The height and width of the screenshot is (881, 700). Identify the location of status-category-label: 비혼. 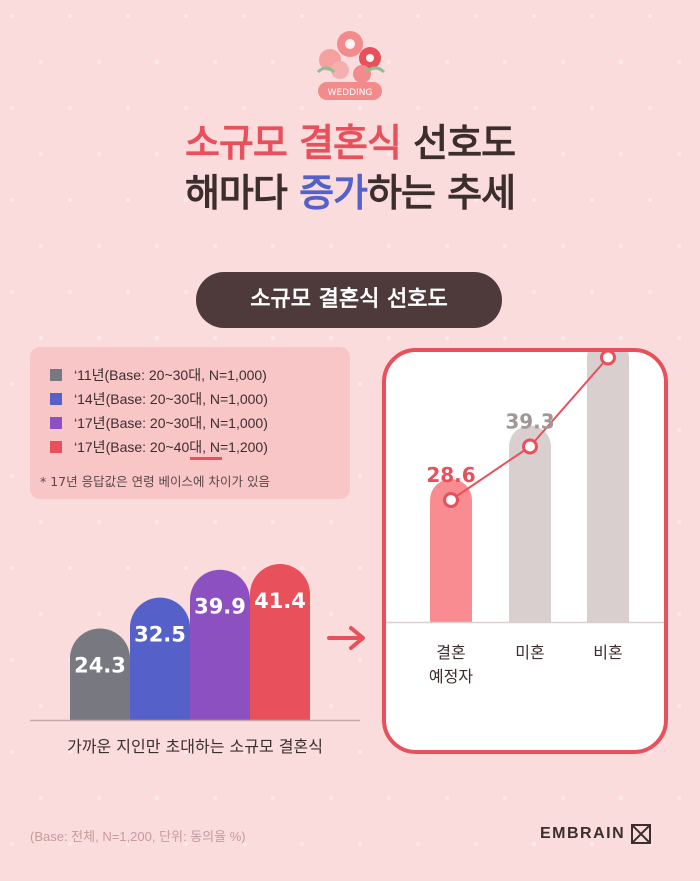
(607, 652).